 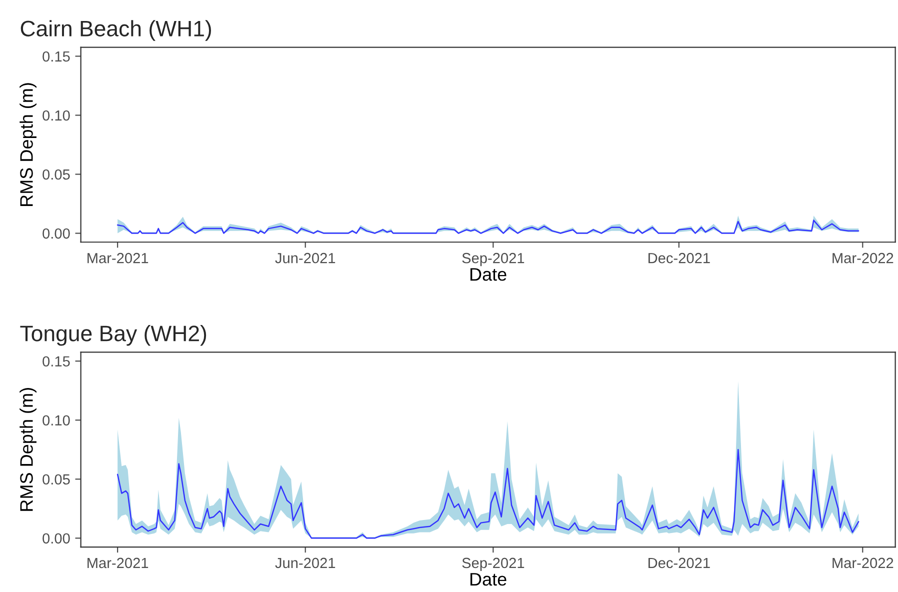 What do you see at coordinates (113, 335) in the screenshot?
I see `chart-title: Tongue Bay (WH2)` at bounding box center [113, 335].